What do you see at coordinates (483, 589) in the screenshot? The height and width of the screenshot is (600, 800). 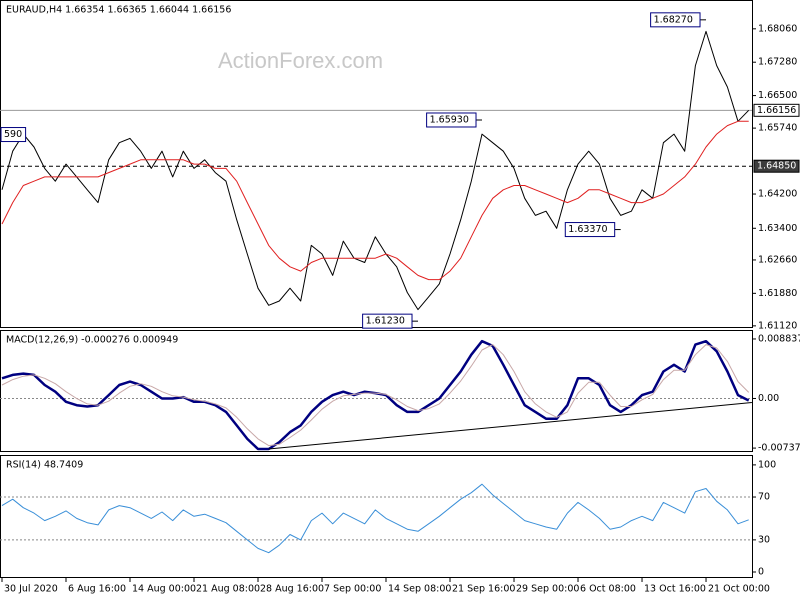 I see `x-tick-label: 21 Sep 16:00` at bounding box center [483, 589].